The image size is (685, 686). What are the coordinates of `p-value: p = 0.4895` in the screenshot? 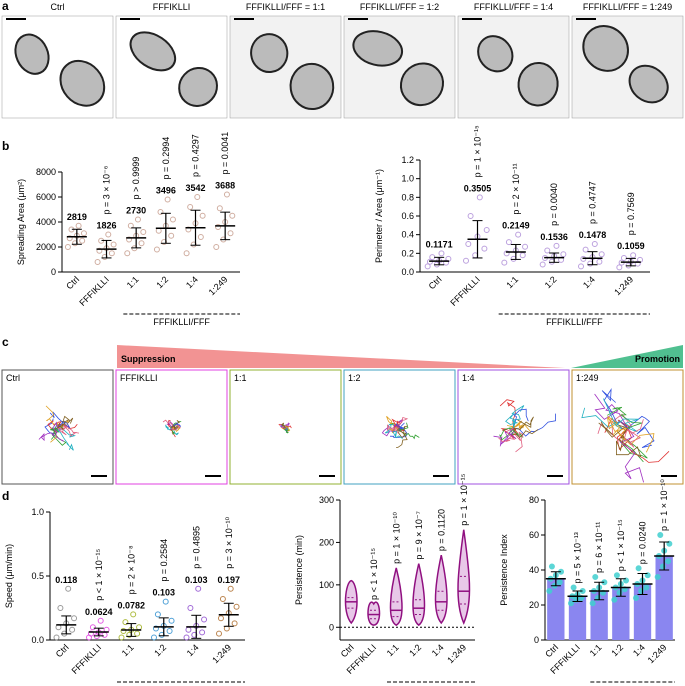 It's located at (196, 547).